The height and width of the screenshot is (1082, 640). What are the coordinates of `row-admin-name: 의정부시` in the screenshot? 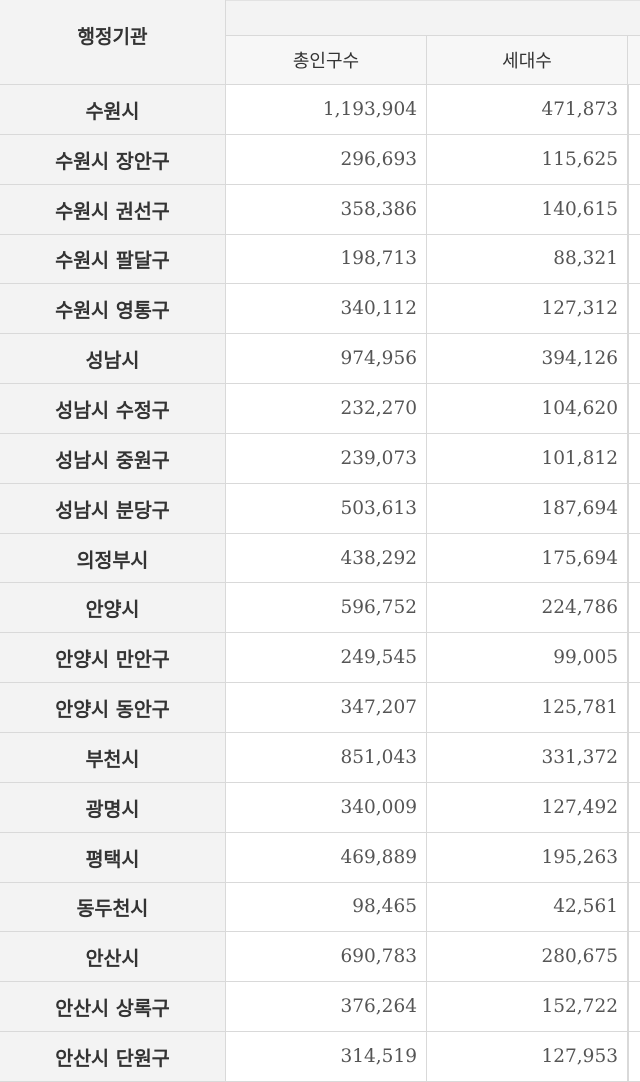 It's located at (113, 558).